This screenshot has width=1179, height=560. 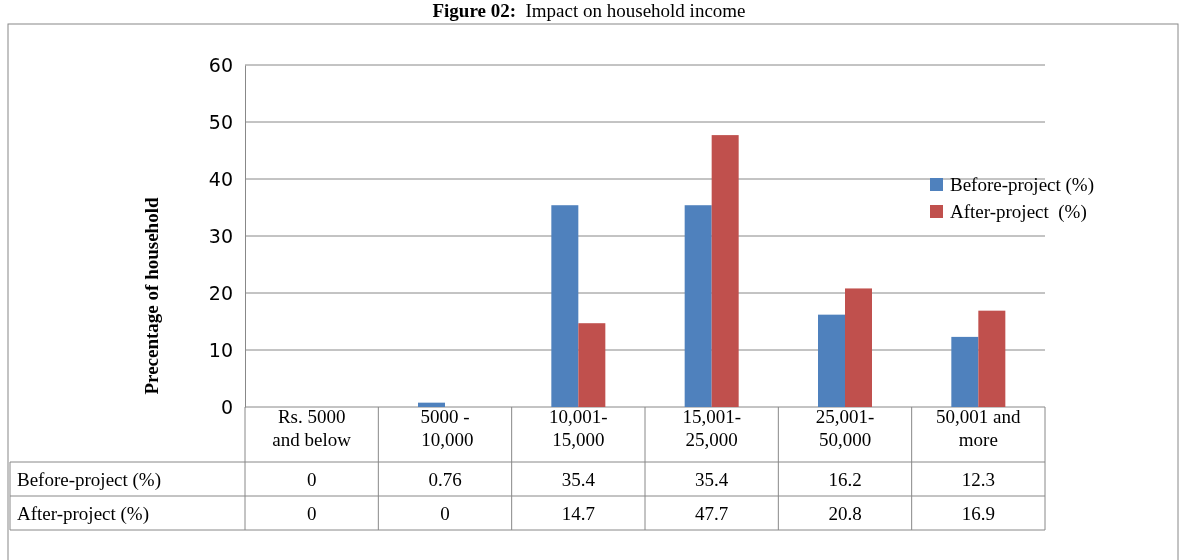 What do you see at coordinates (845, 479) in the screenshot?
I see `data-label: 16.2` at bounding box center [845, 479].